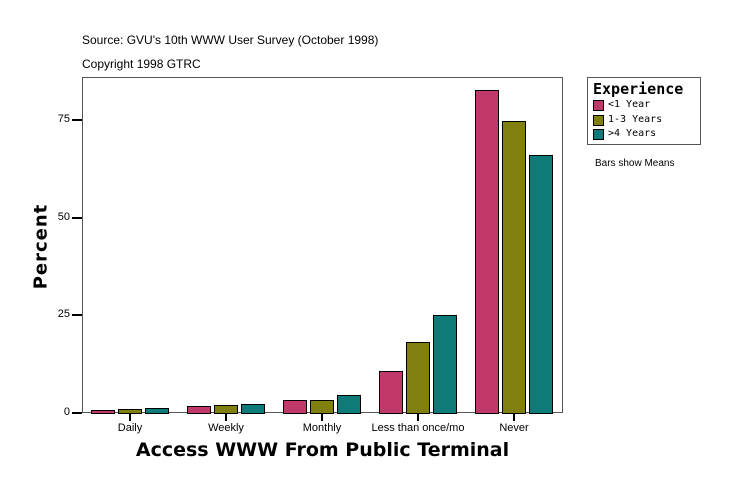 The width and height of the screenshot is (736, 496). Describe the element at coordinates (635, 119) in the screenshot. I see `legend-label: 1-3 Years` at that location.